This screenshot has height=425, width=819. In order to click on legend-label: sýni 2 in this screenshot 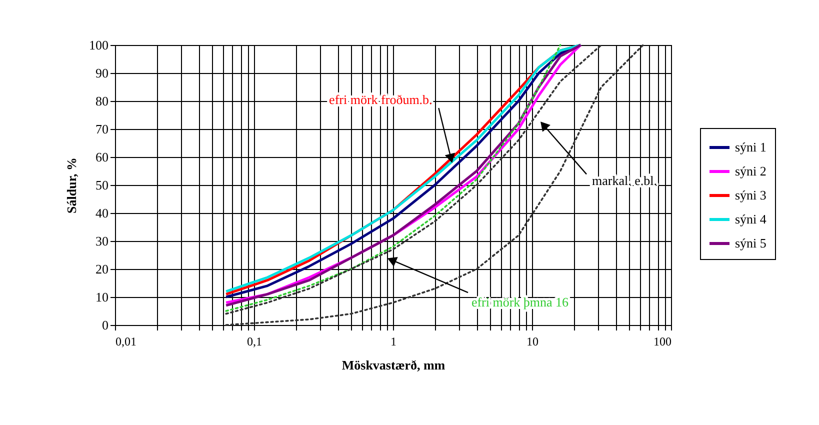, I will do `click(750, 171)`.